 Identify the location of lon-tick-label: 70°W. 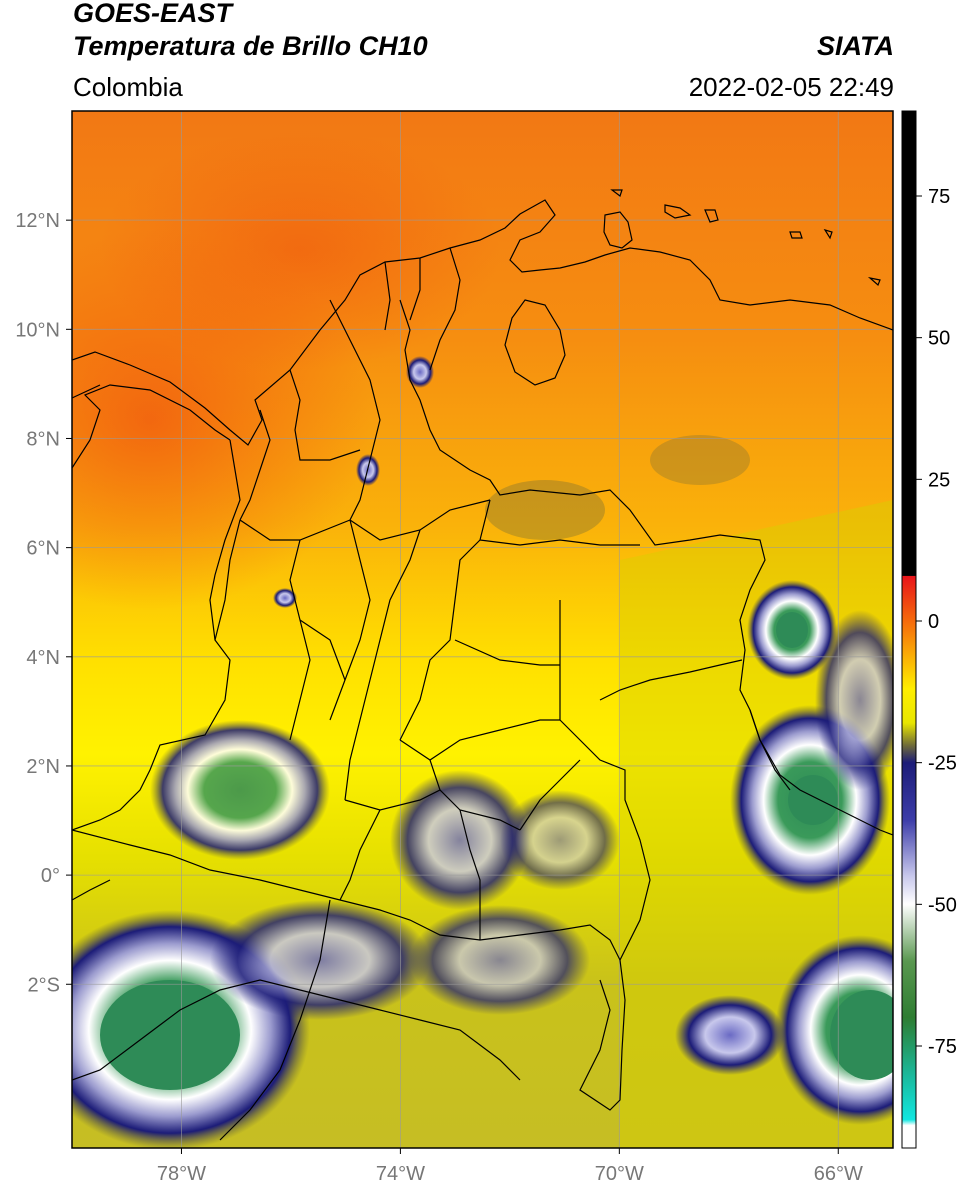
(619, 1174).